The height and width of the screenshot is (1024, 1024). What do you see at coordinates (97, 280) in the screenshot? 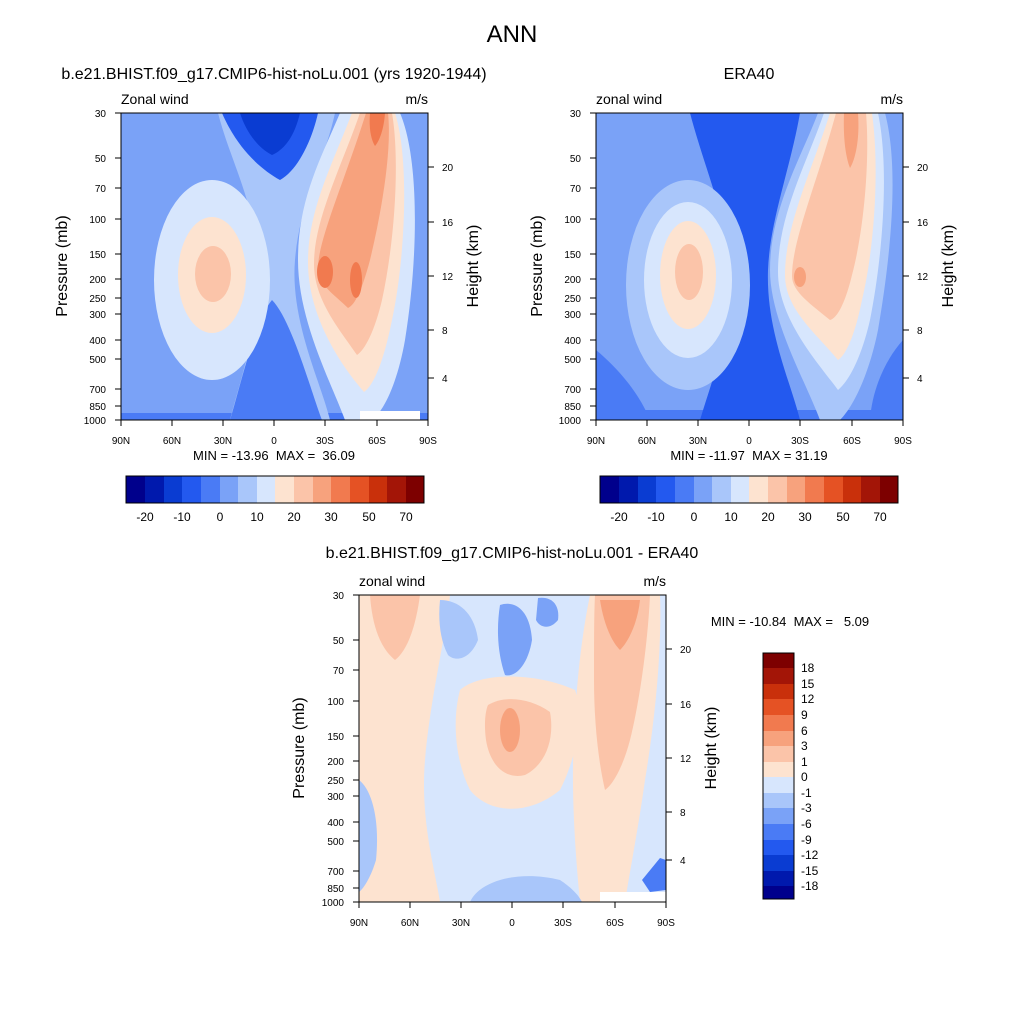
I see `y-tick-label: 200` at bounding box center [97, 280].